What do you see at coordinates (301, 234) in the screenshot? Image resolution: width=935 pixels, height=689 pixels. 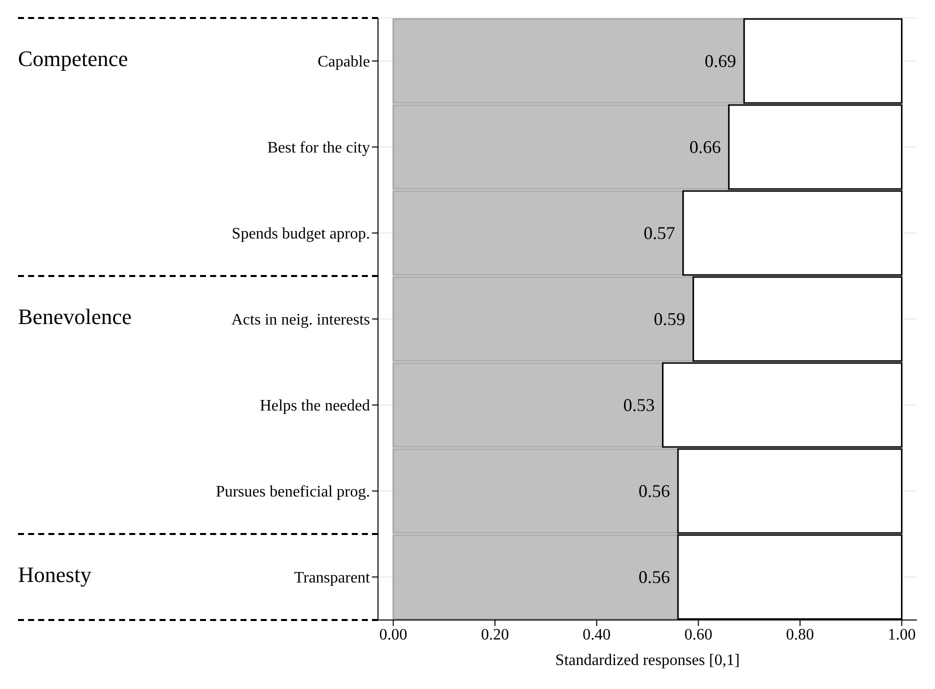 I see `y-tick-label: Spends budget aprop.` at bounding box center [301, 234].